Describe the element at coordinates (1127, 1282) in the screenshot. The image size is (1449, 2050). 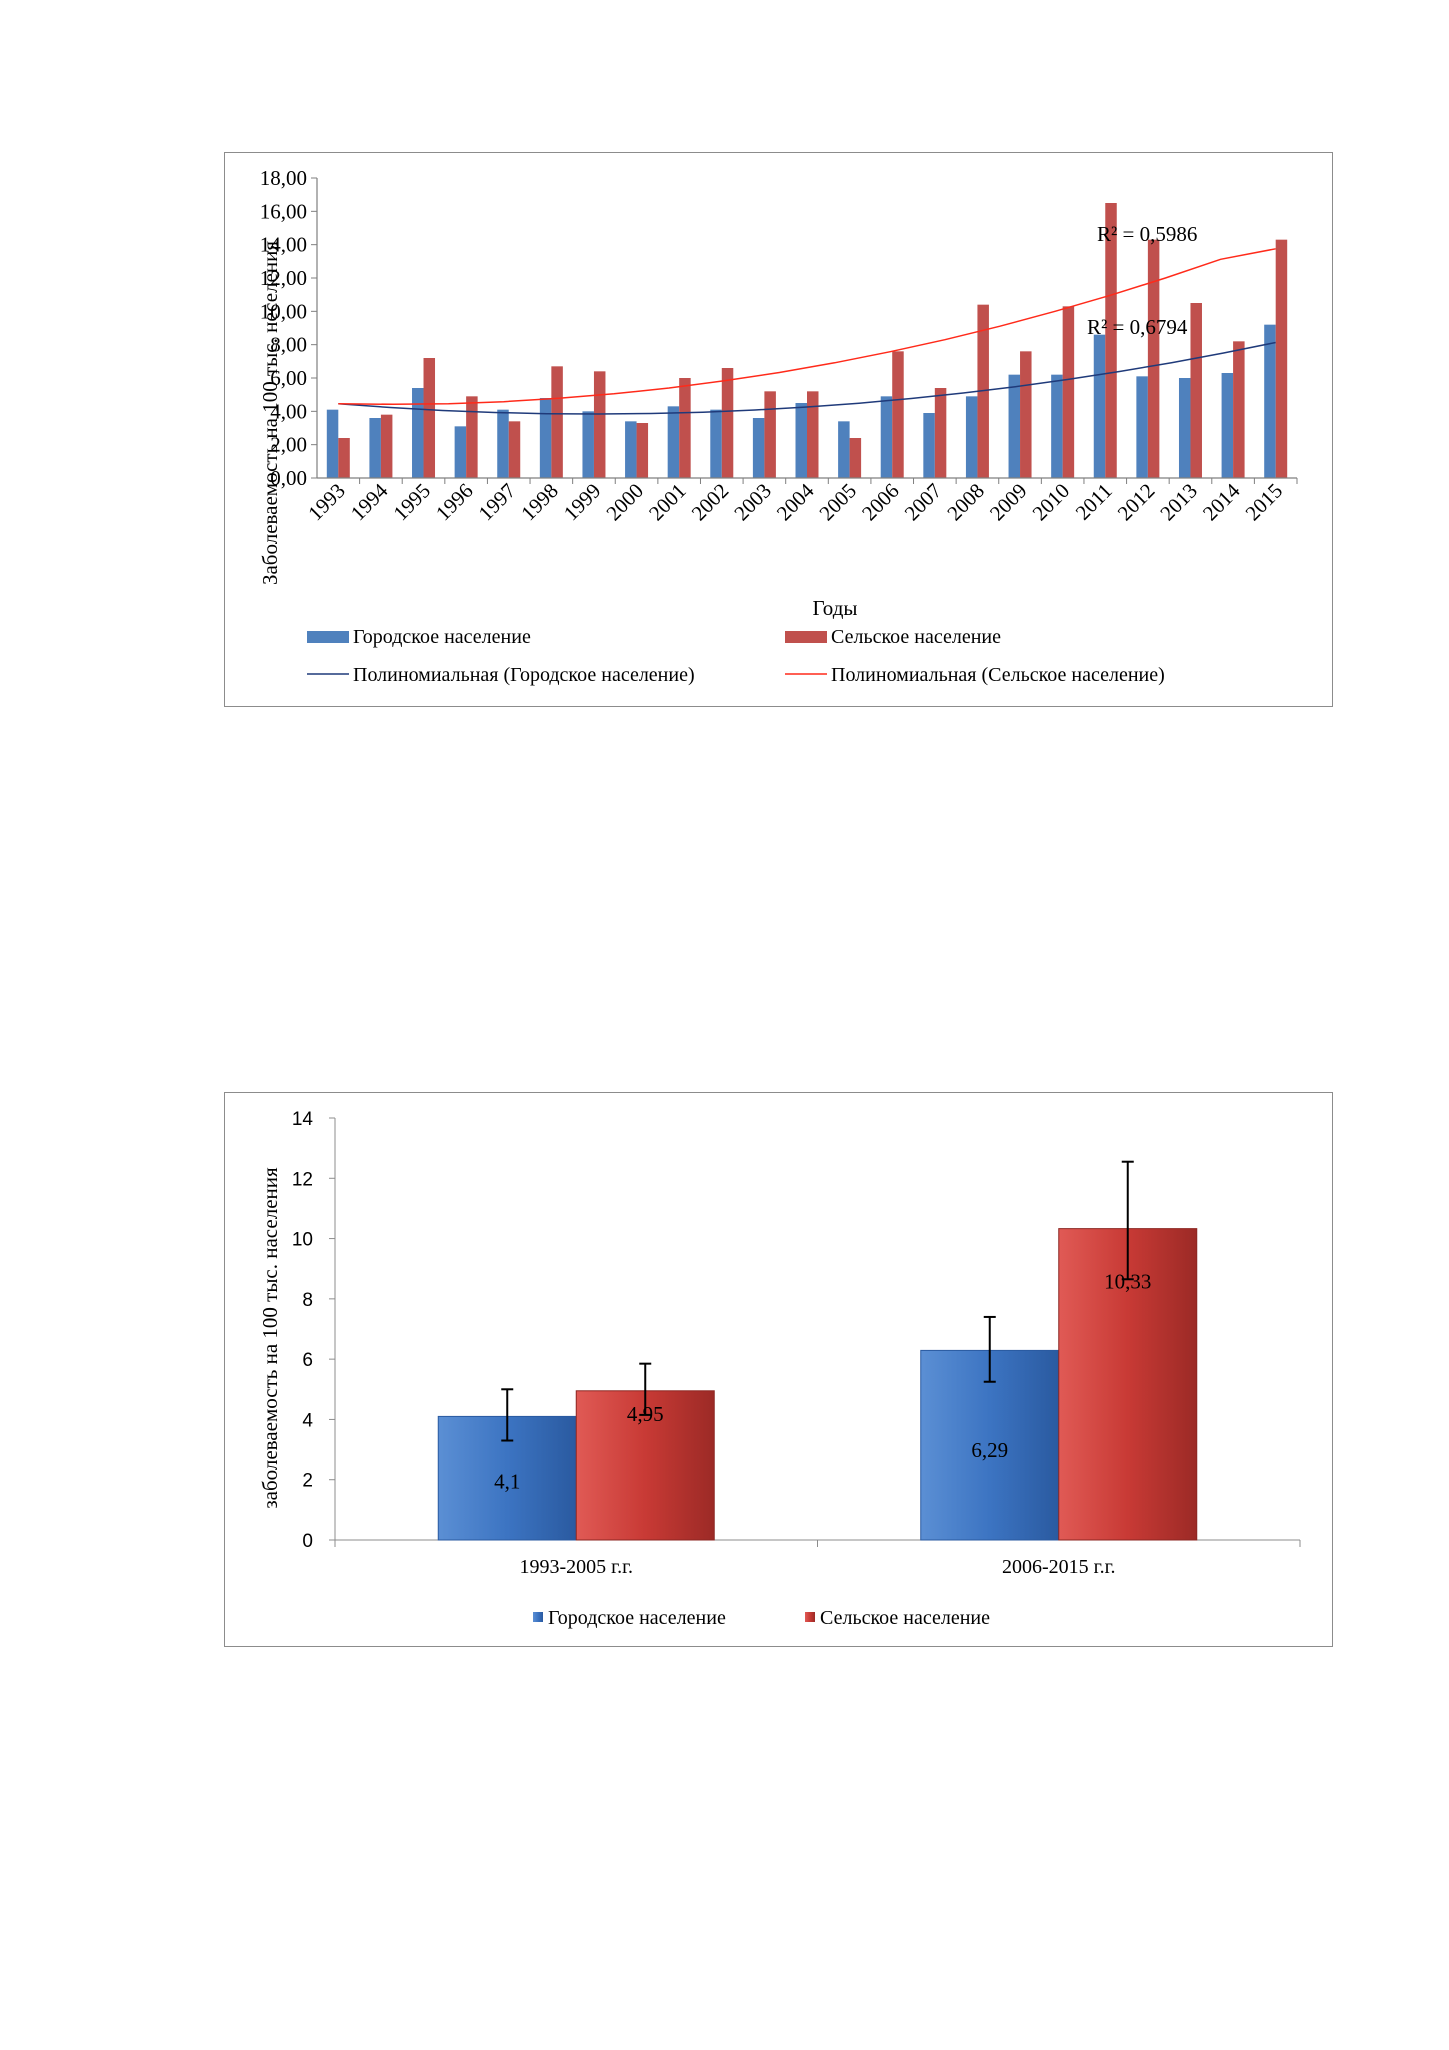
I see `data-label: 10,33` at that location.